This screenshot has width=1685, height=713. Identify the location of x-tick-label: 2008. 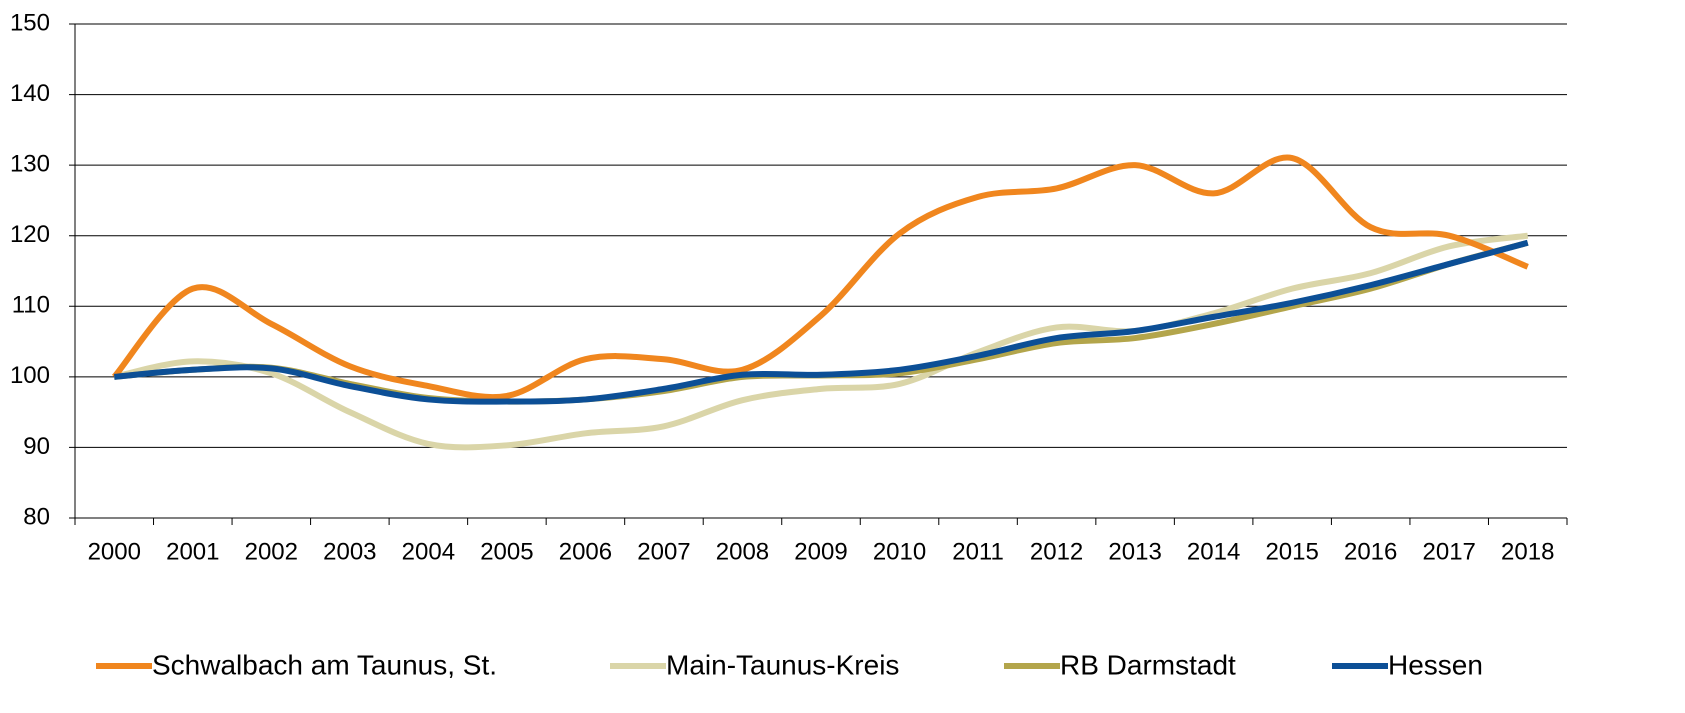
(742, 551).